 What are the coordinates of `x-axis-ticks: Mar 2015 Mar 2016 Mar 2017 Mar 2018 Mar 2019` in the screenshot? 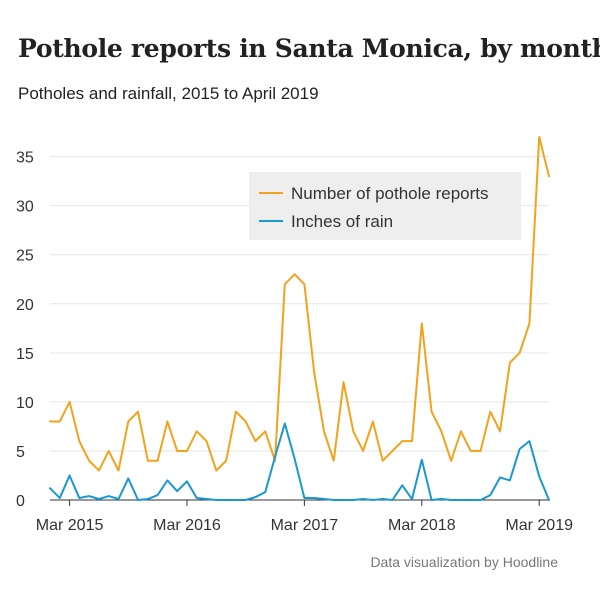 It's located at (304, 517).